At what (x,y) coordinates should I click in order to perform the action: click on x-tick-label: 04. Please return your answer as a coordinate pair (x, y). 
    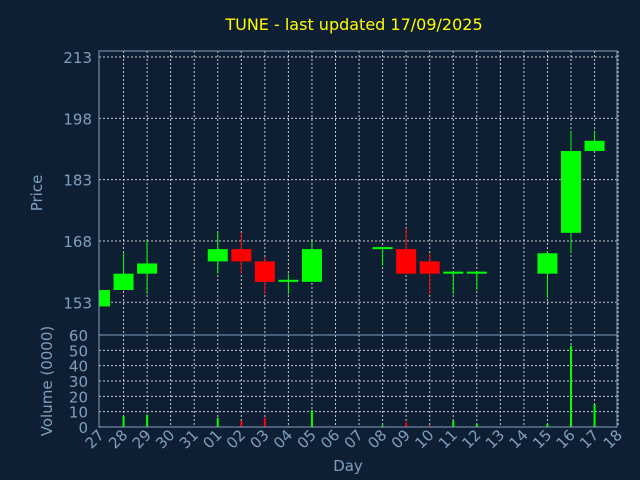
    Looking at the image, I should click on (283, 439).